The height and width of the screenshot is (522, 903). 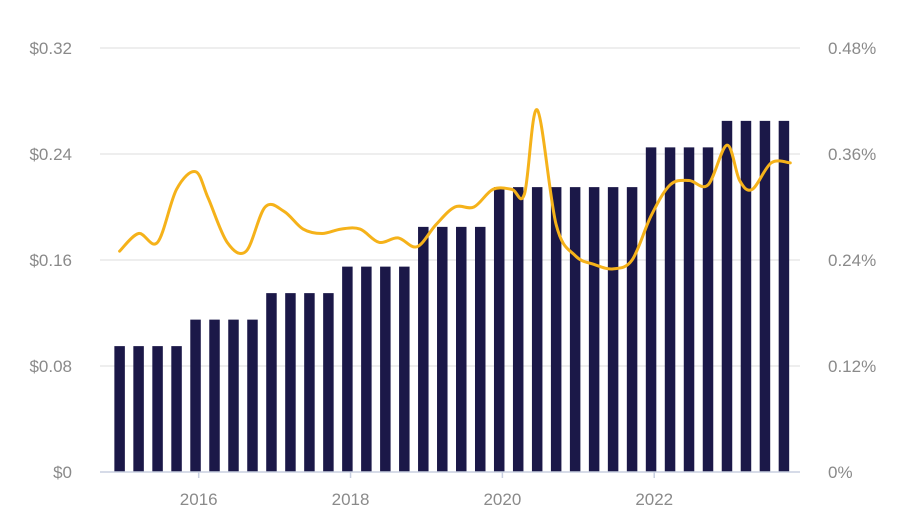 What do you see at coordinates (351, 499) in the screenshot?
I see `x-tick-label: 2018` at bounding box center [351, 499].